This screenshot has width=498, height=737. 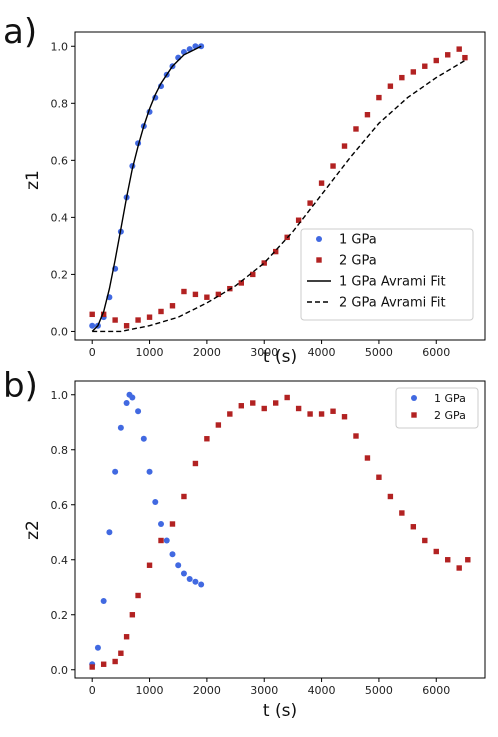 I want to click on legend-label: 1 GPa Avrami Fit, so click(x=392, y=282).